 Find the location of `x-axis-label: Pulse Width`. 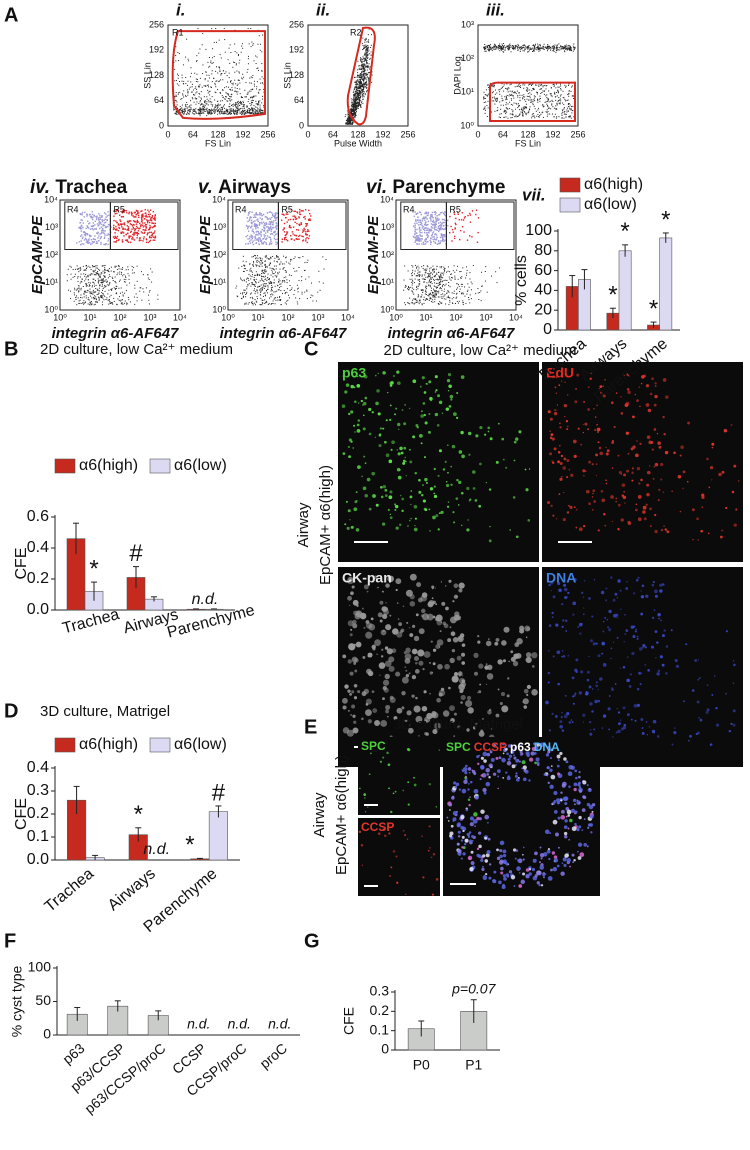

x-axis-label: Pulse Width is located at coordinates (358, 143).